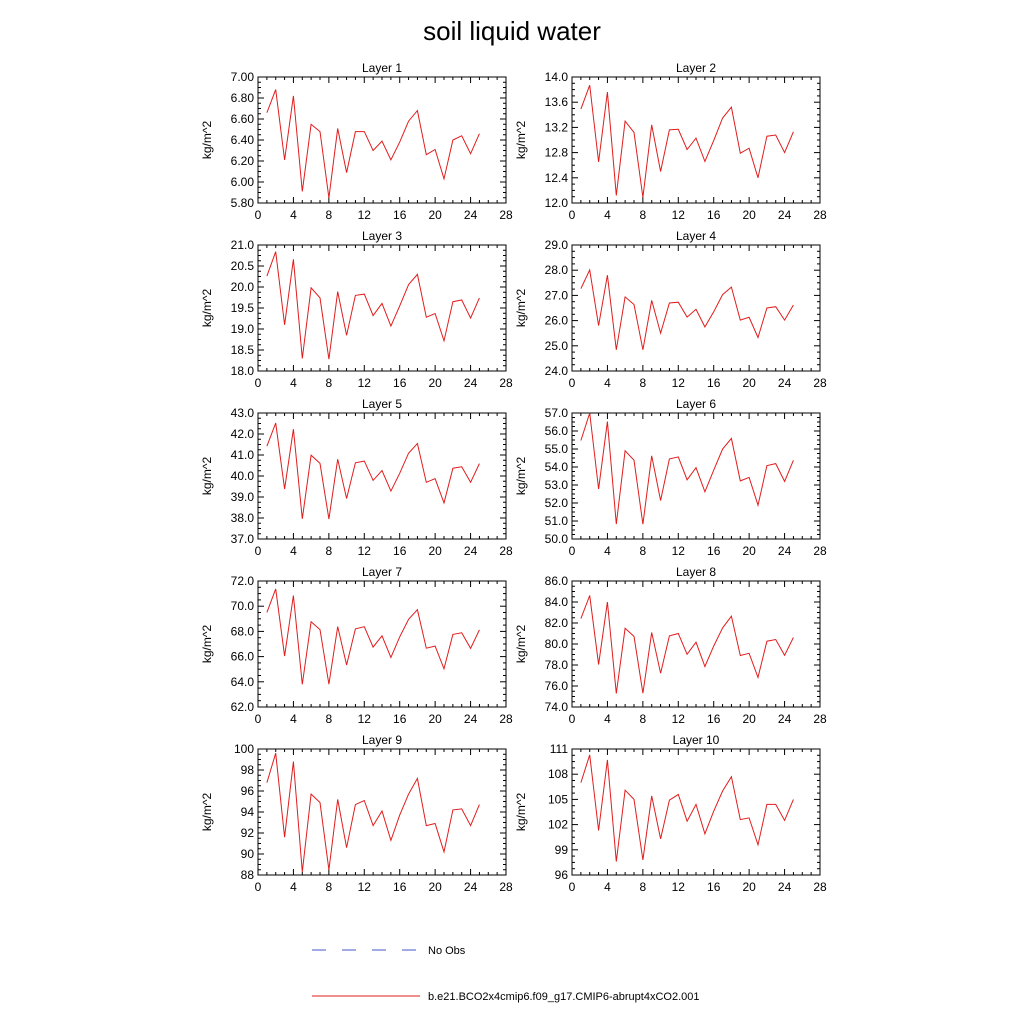 This screenshot has width=1024, height=1024. Describe the element at coordinates (557, 371) in the screenshot. I see `y-tick-label: 24.0` at that location.